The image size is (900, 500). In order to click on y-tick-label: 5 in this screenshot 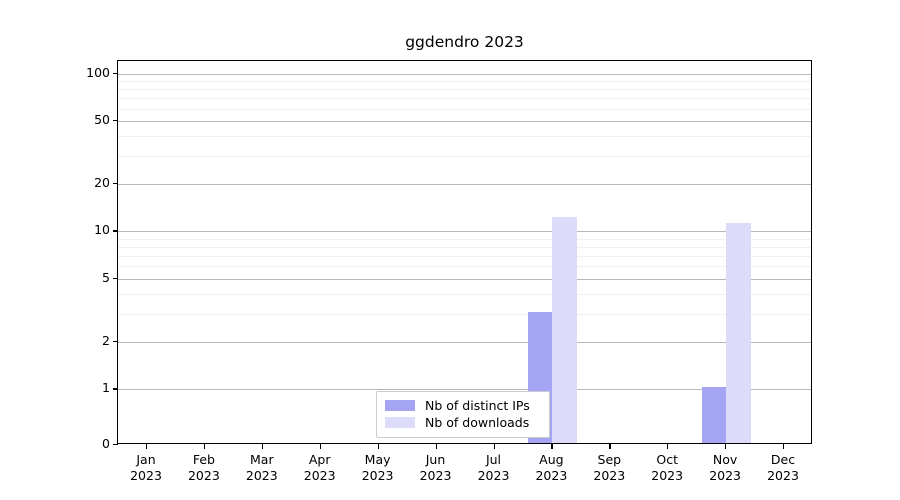, I will do `click(106, 277)`.